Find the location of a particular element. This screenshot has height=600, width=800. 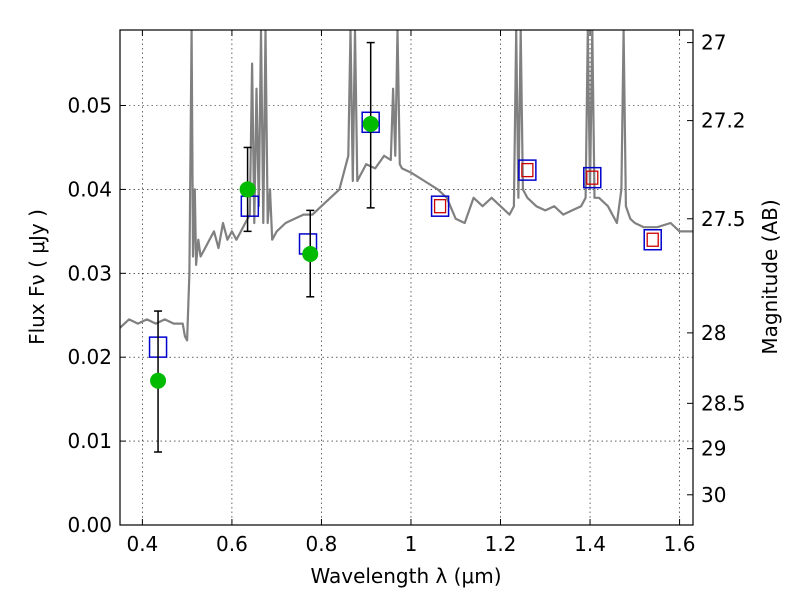

y-tick-label: 0.00 is located at coordinates (89, 525).